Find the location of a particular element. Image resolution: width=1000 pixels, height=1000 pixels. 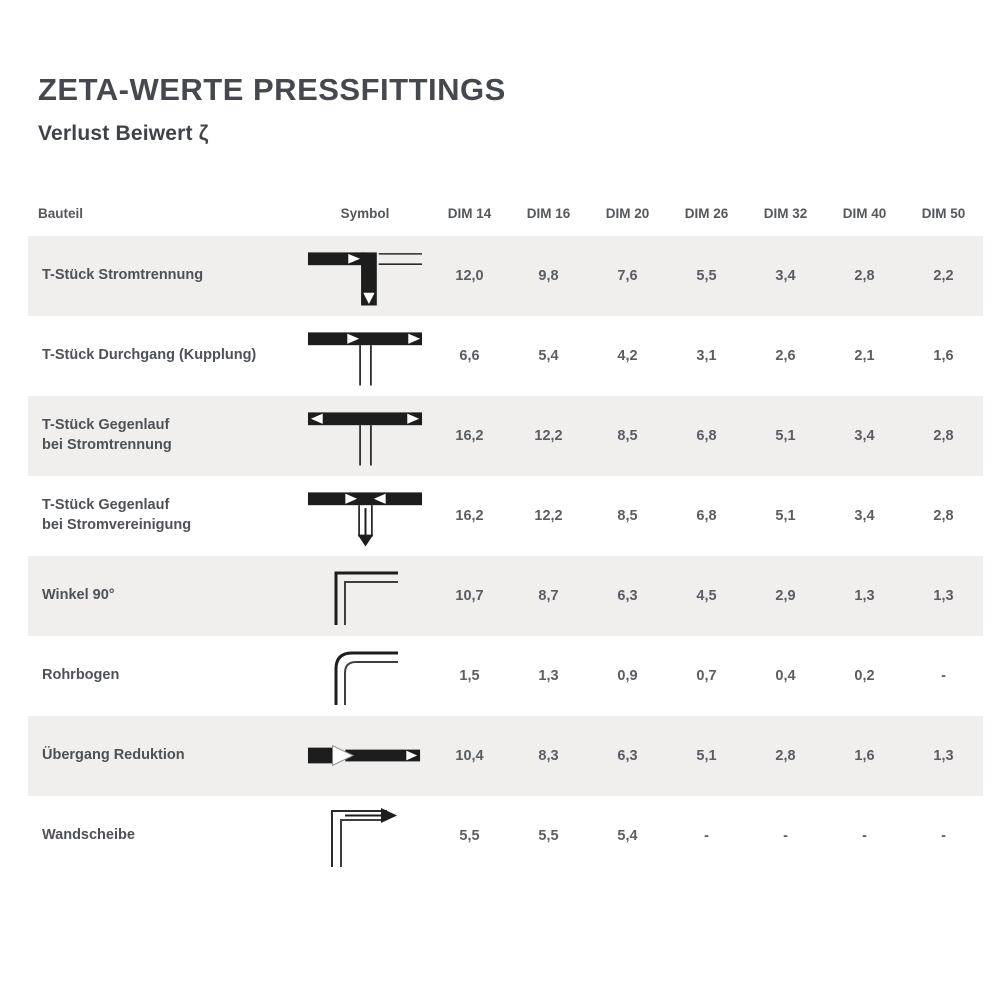

column-header-symbol: Symbol is located at coordinates (365, 213).